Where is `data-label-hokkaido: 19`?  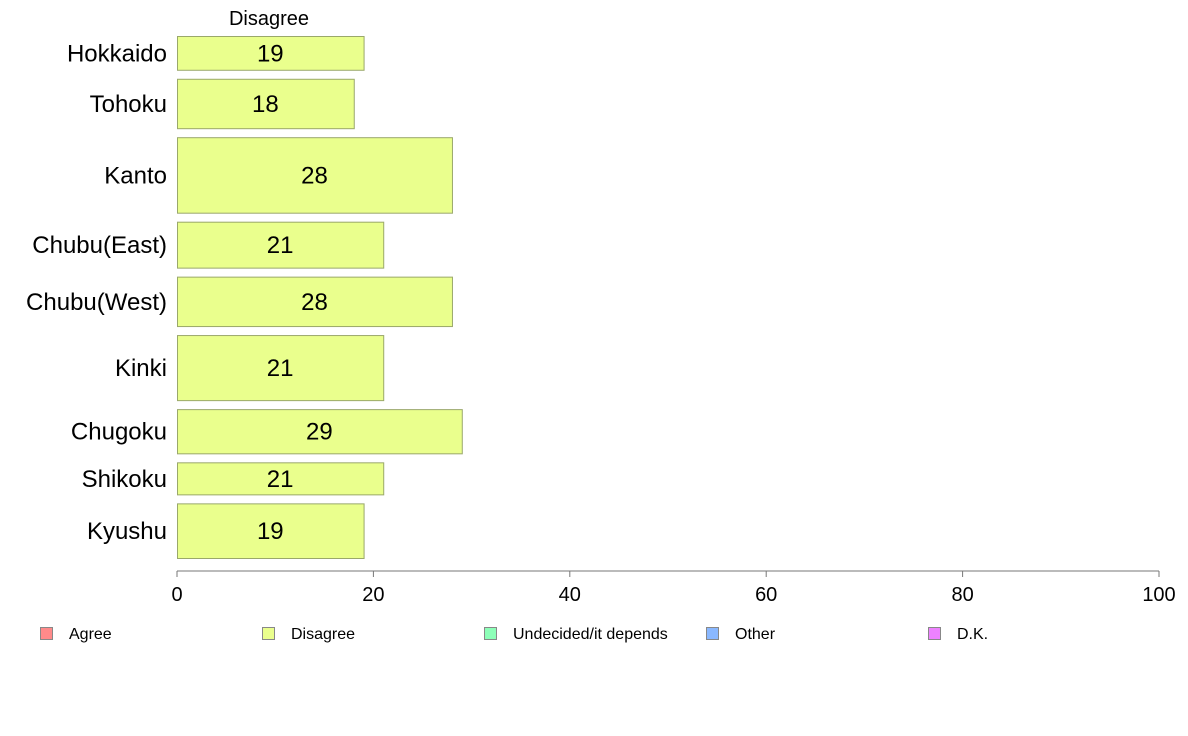 data-label-hokkaido: 19 is located at coordinates (270, 53).